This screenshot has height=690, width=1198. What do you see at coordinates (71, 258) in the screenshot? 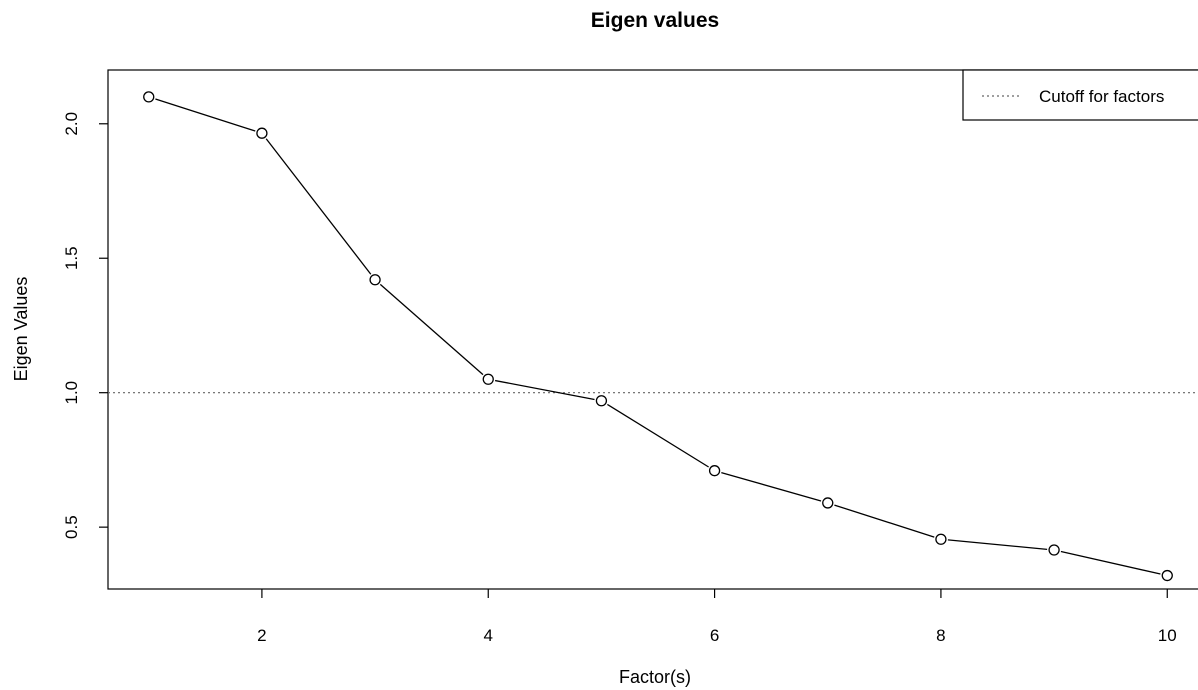
I see `y-tick-label: 1.5` at bounding box center [71, 258].